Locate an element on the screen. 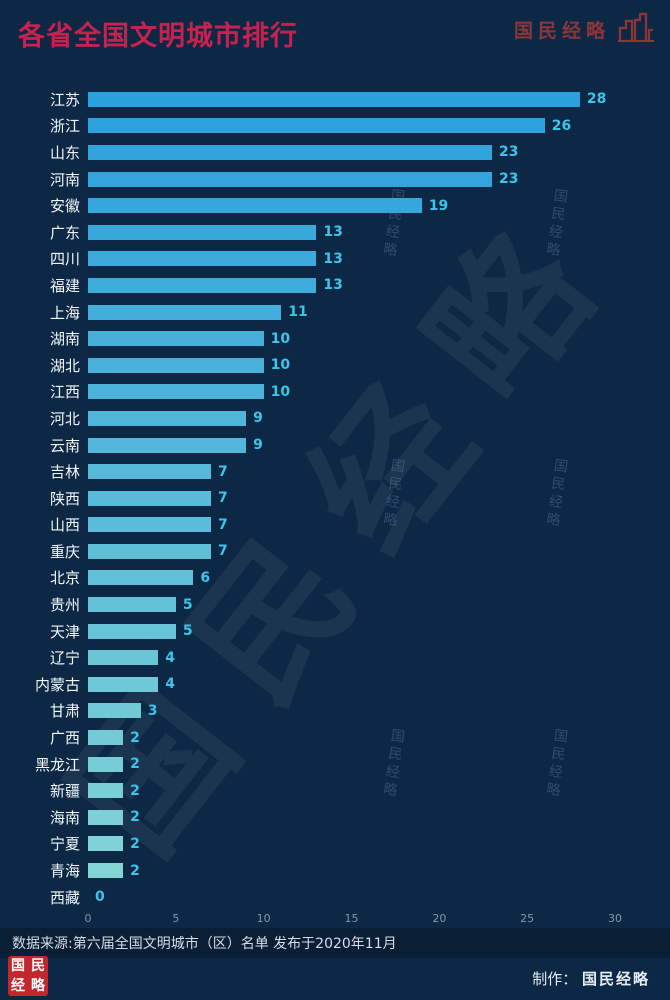 The width and height of the screenshot is (670, 1000). x-tick-label: 0 is located at coordinates (88, 918).